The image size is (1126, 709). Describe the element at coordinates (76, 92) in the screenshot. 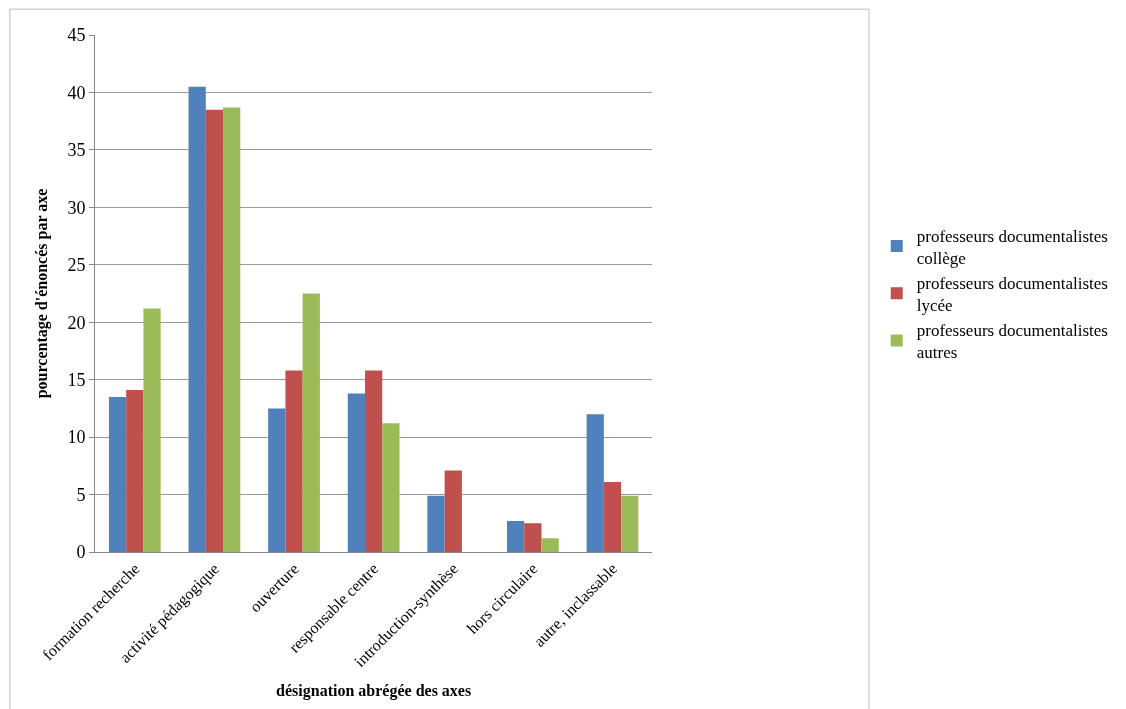

I see `y-tick-label: 40` at that location.